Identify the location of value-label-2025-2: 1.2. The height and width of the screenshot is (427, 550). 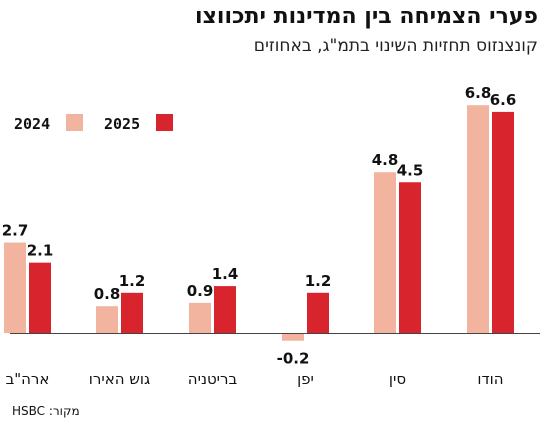
(132, 281).